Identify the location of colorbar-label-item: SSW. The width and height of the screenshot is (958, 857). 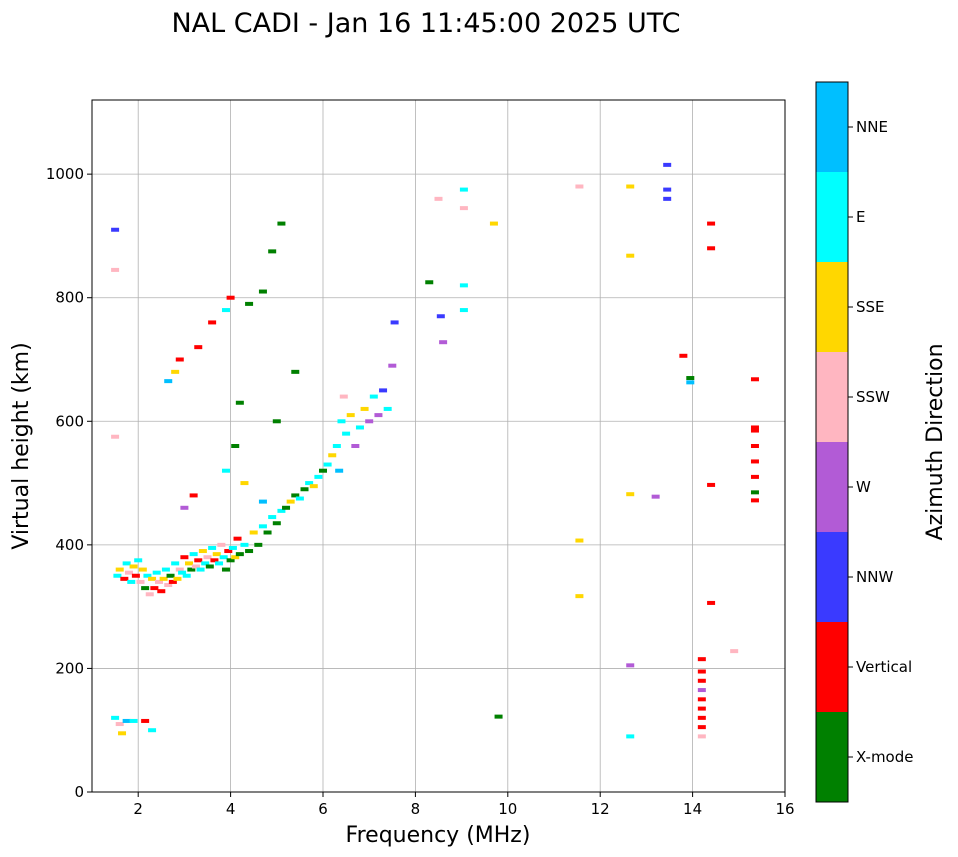
(873, 397).